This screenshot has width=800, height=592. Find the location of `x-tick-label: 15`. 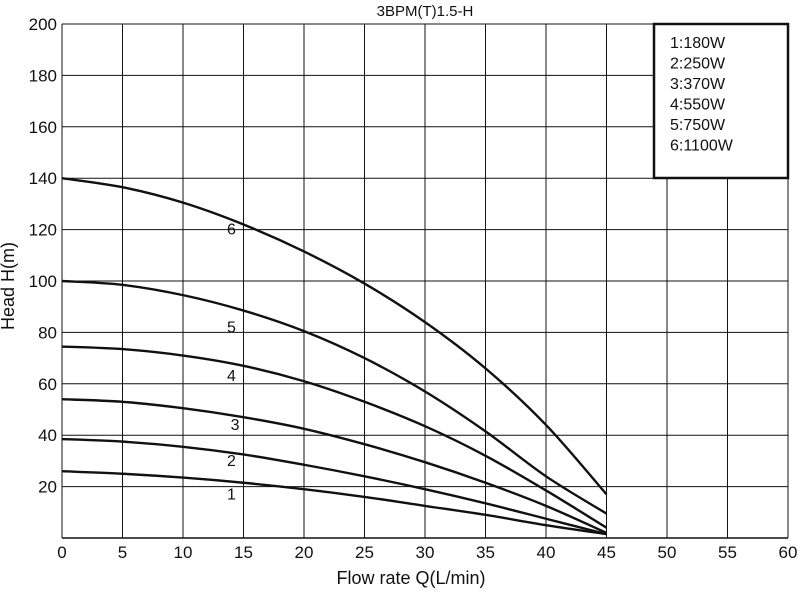

x-tick-label: 15 is located at coordinates (243, 552).